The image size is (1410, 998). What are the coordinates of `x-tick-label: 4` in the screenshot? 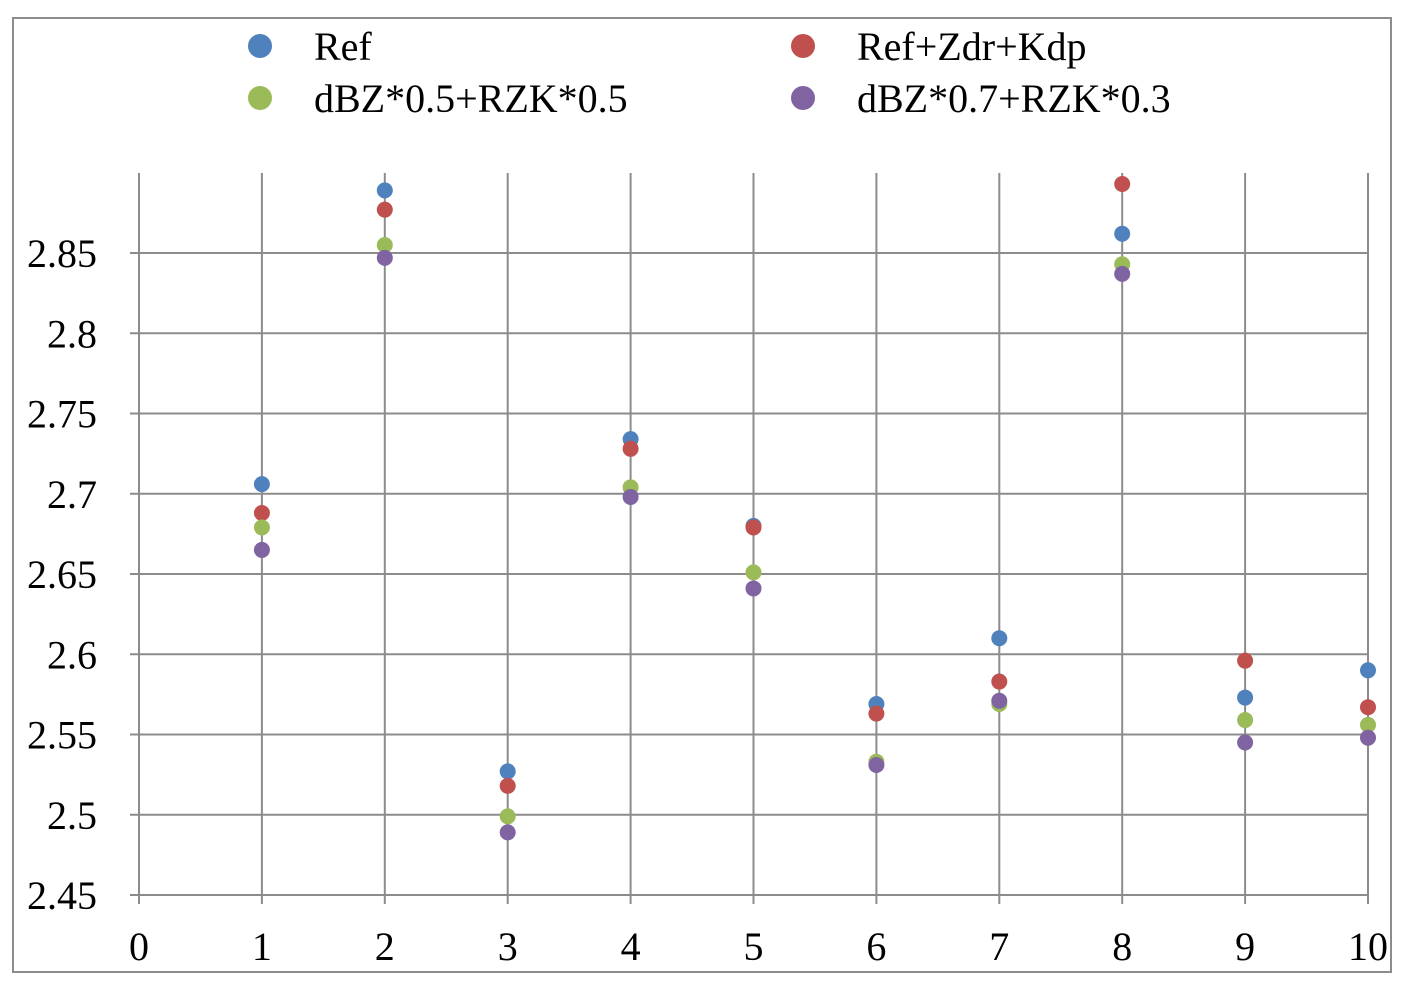 It's located at (631, 946).